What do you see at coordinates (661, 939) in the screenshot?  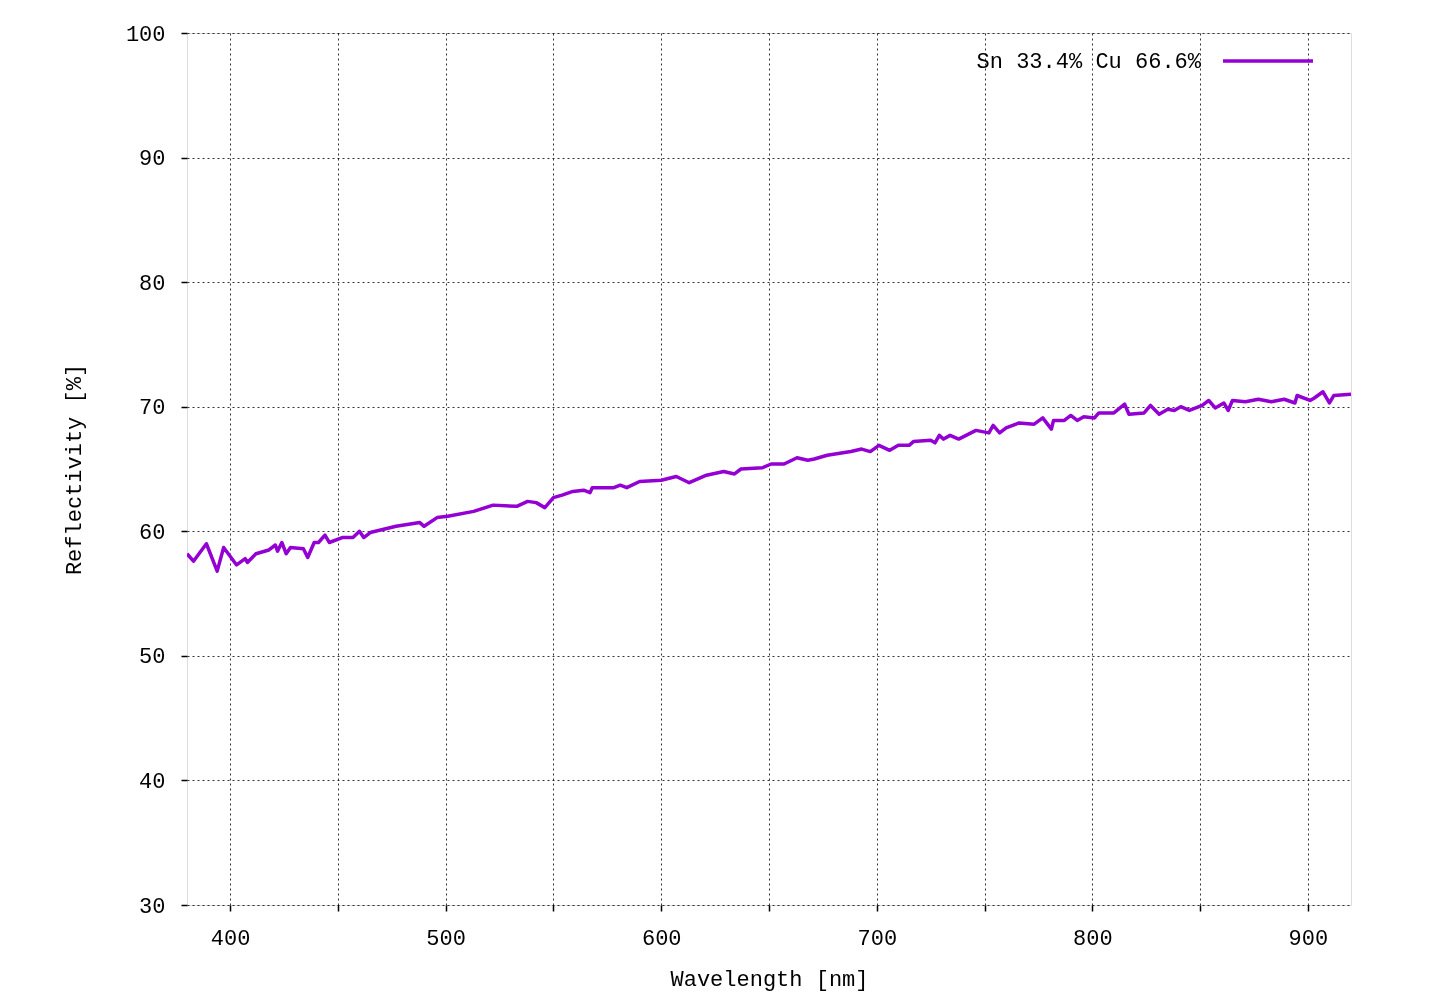 I see `x-tick-label: 600` at bounding box center [661, 939].